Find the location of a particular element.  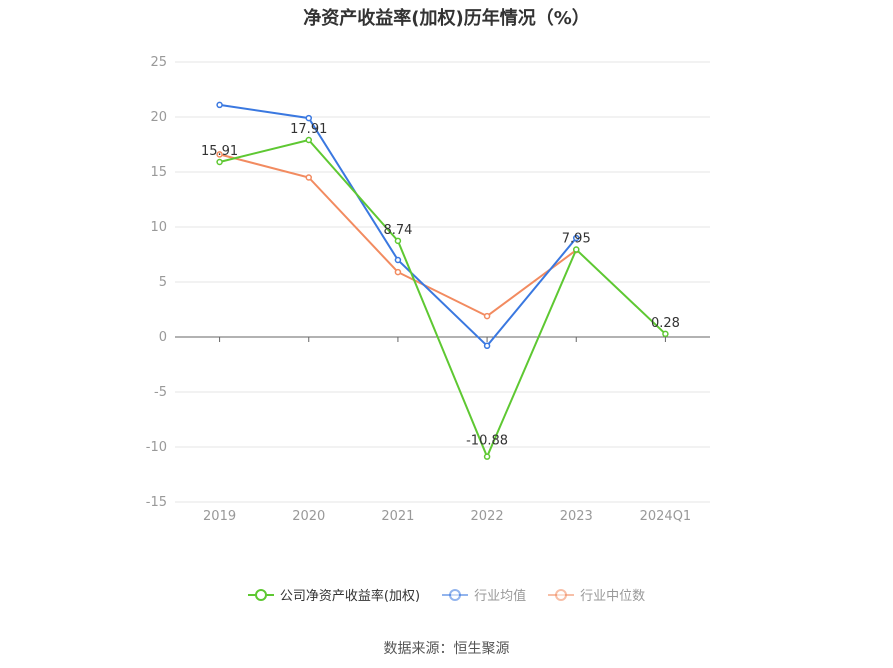

y-tick-label: 20 is located at coordinates (158, 117).